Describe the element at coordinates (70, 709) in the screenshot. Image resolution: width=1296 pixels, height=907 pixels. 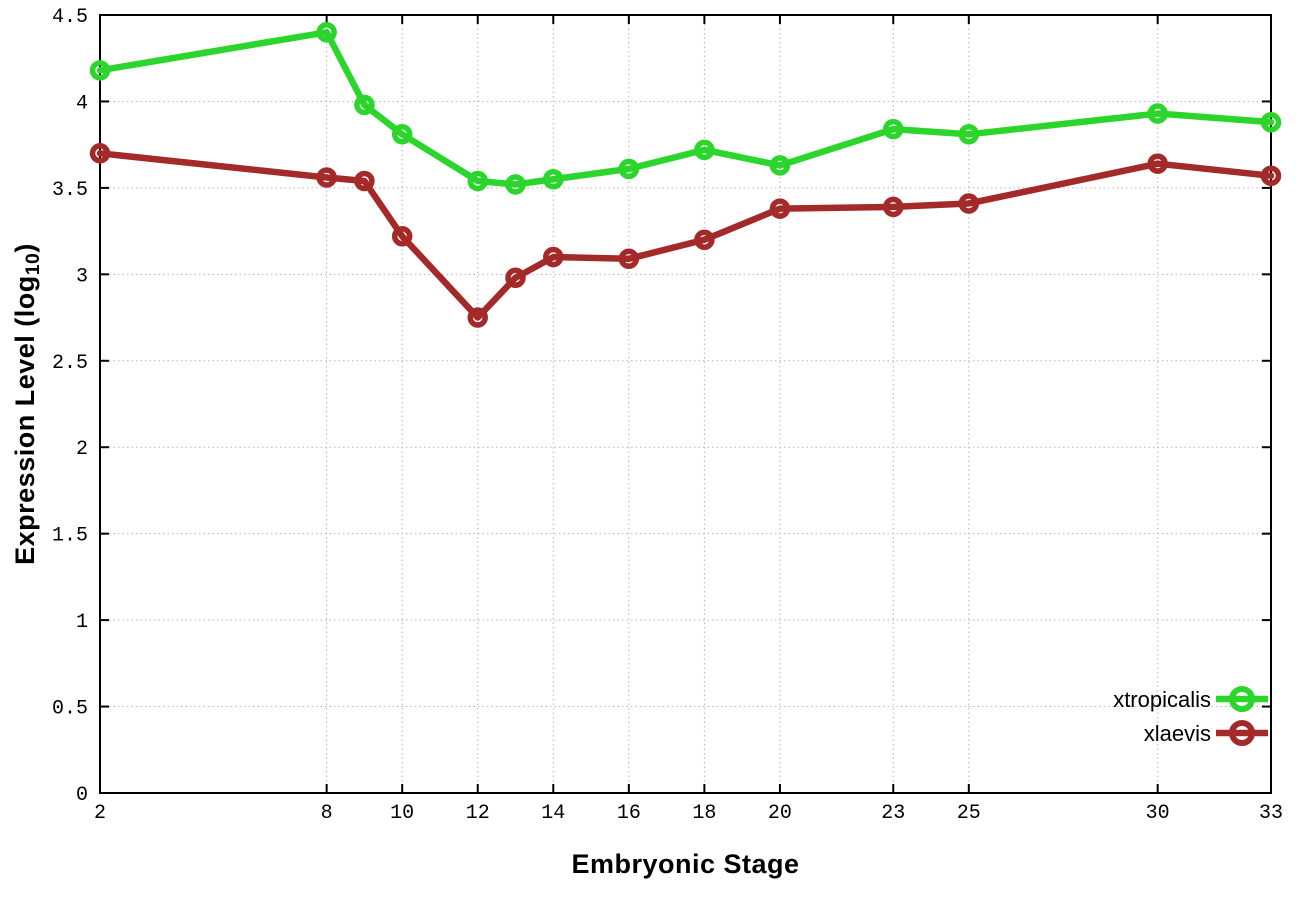
I see `y-tick-label: 0.5` at that location.